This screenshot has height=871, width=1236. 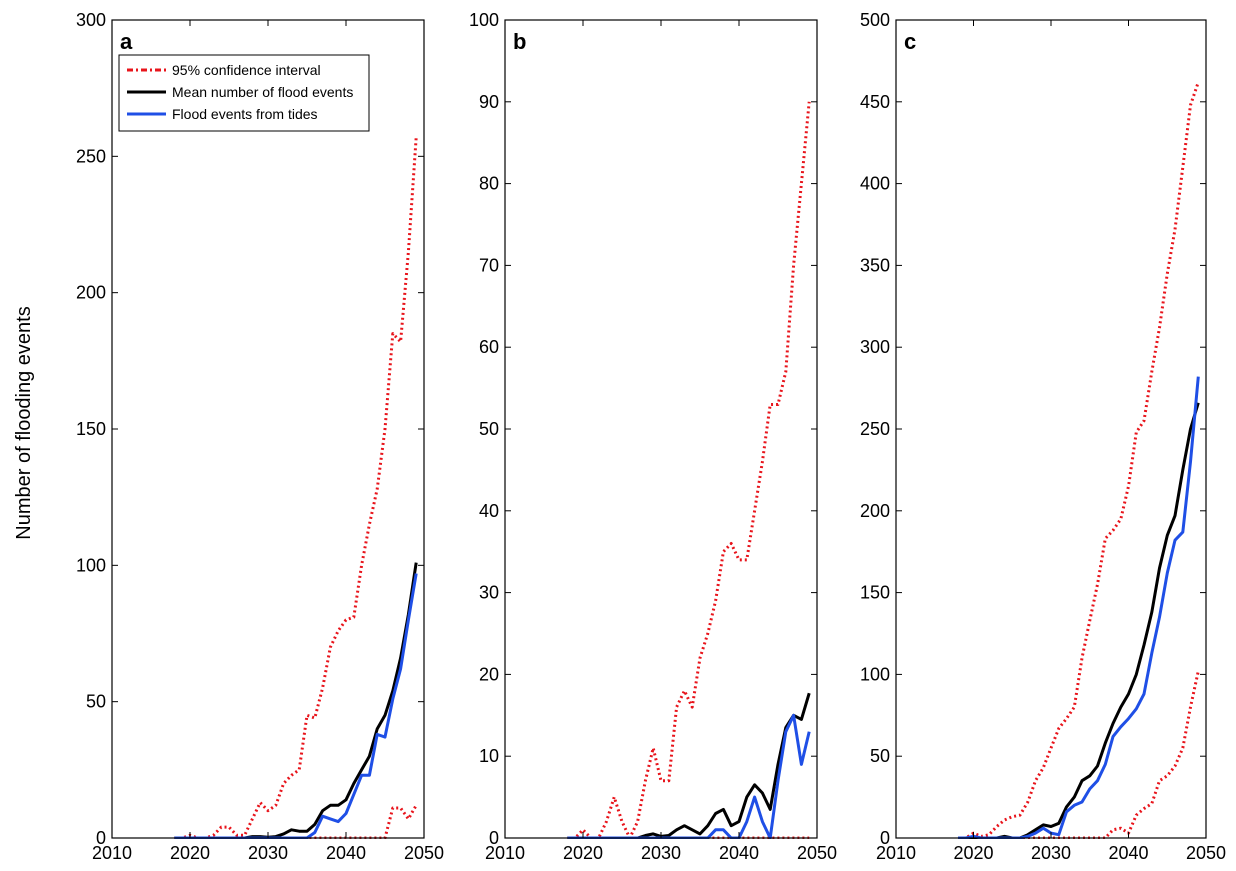 I want to click on legend-label: Flood events from tides, so click(x=245, y=114).